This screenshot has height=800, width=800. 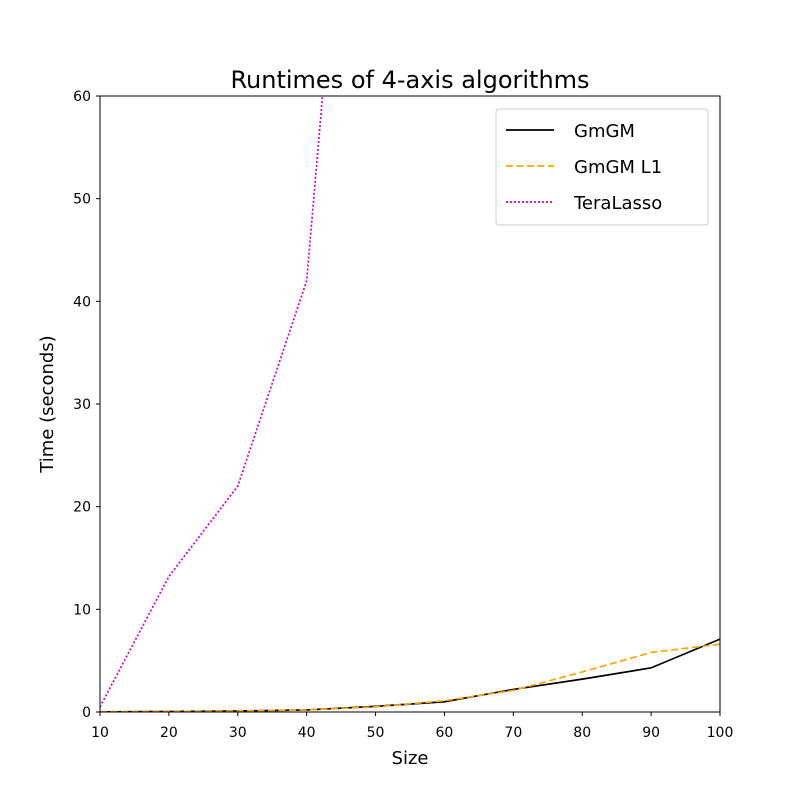 I want to click on legend-frame, so click(x=602, y=167).